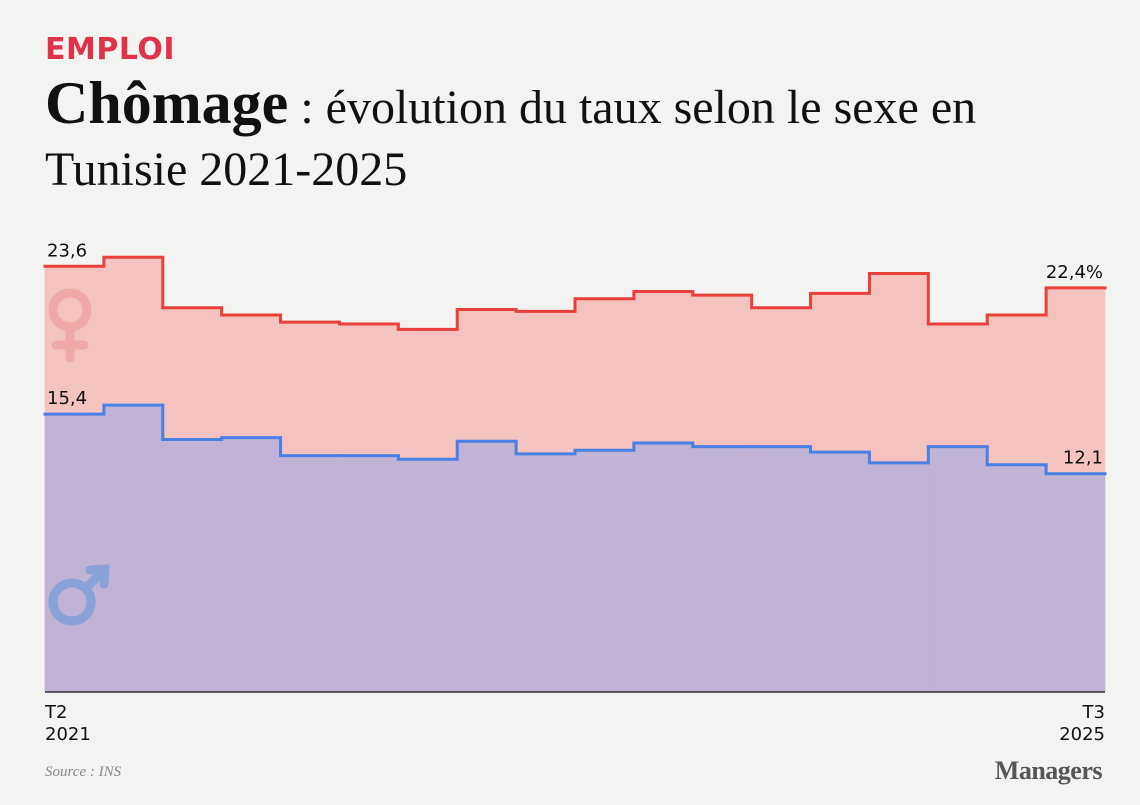  What do you see at coordinates (167, 103) in the screenshot?
I see `title-bold: Chômage` at bounding box center [167, 103].